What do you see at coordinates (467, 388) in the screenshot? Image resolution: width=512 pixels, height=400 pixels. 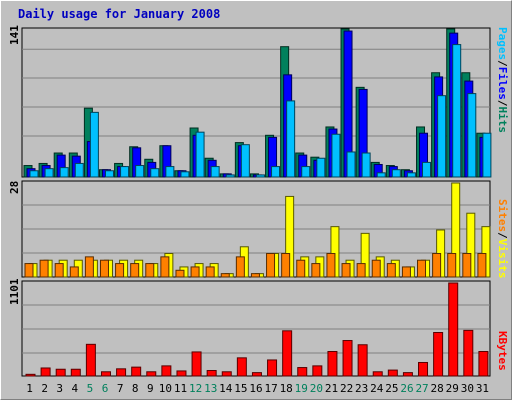 I see `day-label-30: 30` at bounding box center [467, 388].